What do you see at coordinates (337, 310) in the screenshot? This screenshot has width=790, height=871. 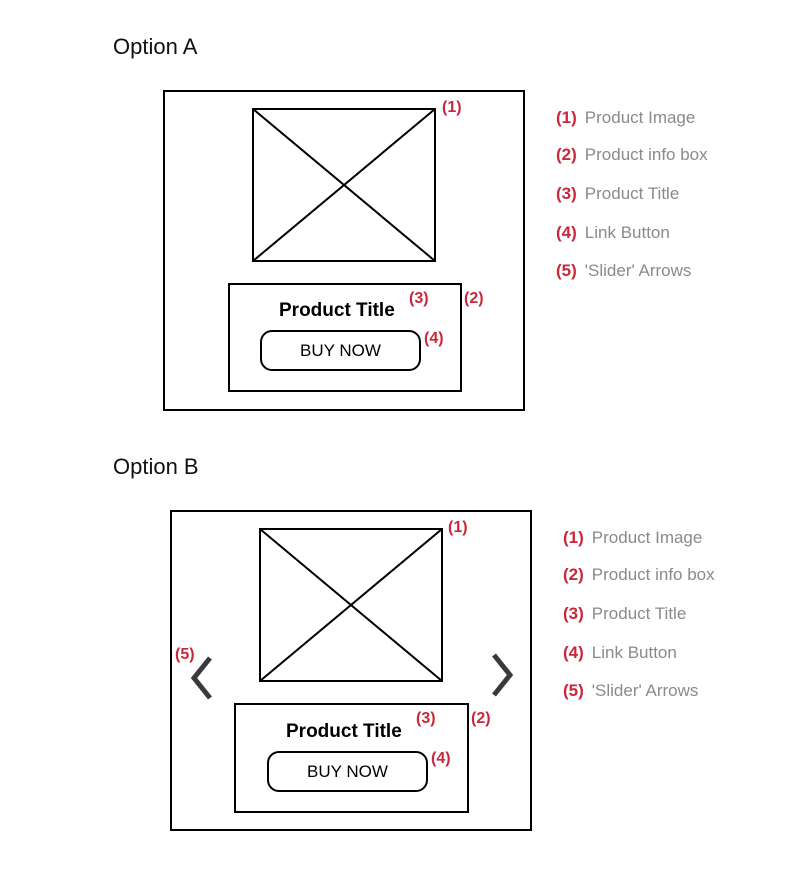 I see `option-a-product-title: Product Title` at bounding box center [337, 310].